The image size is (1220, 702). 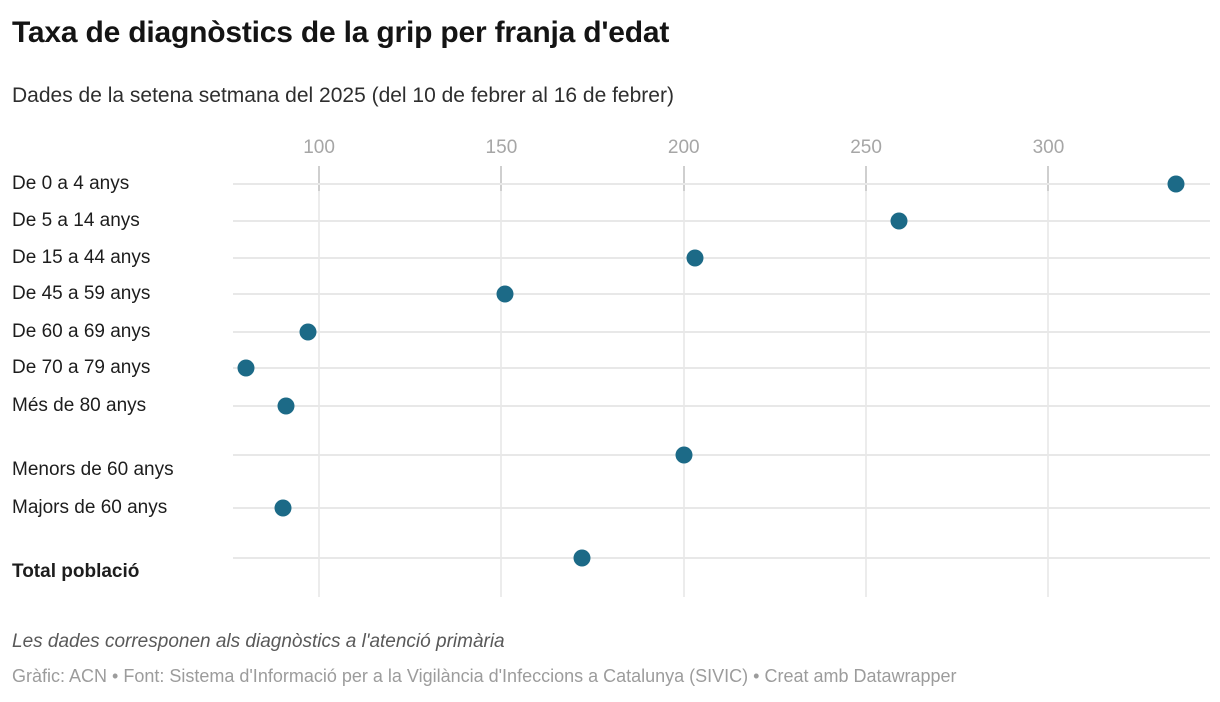 What do you see at coordinates (683, 147) in the screenshot?
I see `x-axis-tick-label: 200` at bounding box center [683, 147].